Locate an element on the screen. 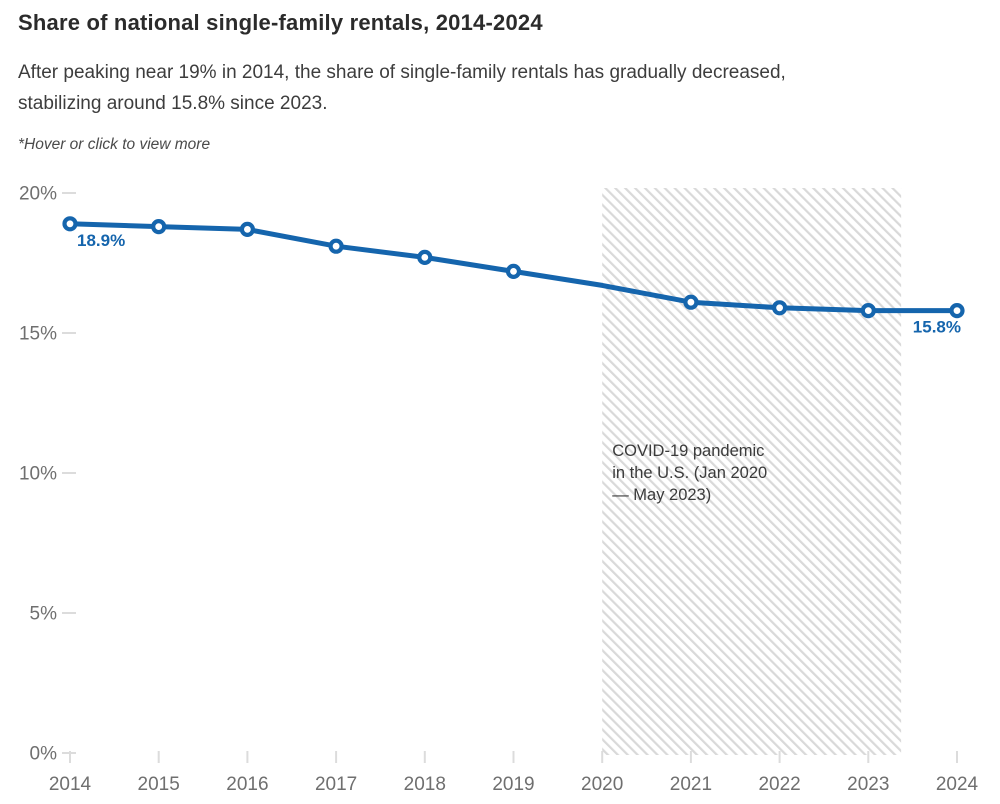 This screenshot has height=804, width=1000. x-axis-label: 2022 is located at coordinates (779, 784).